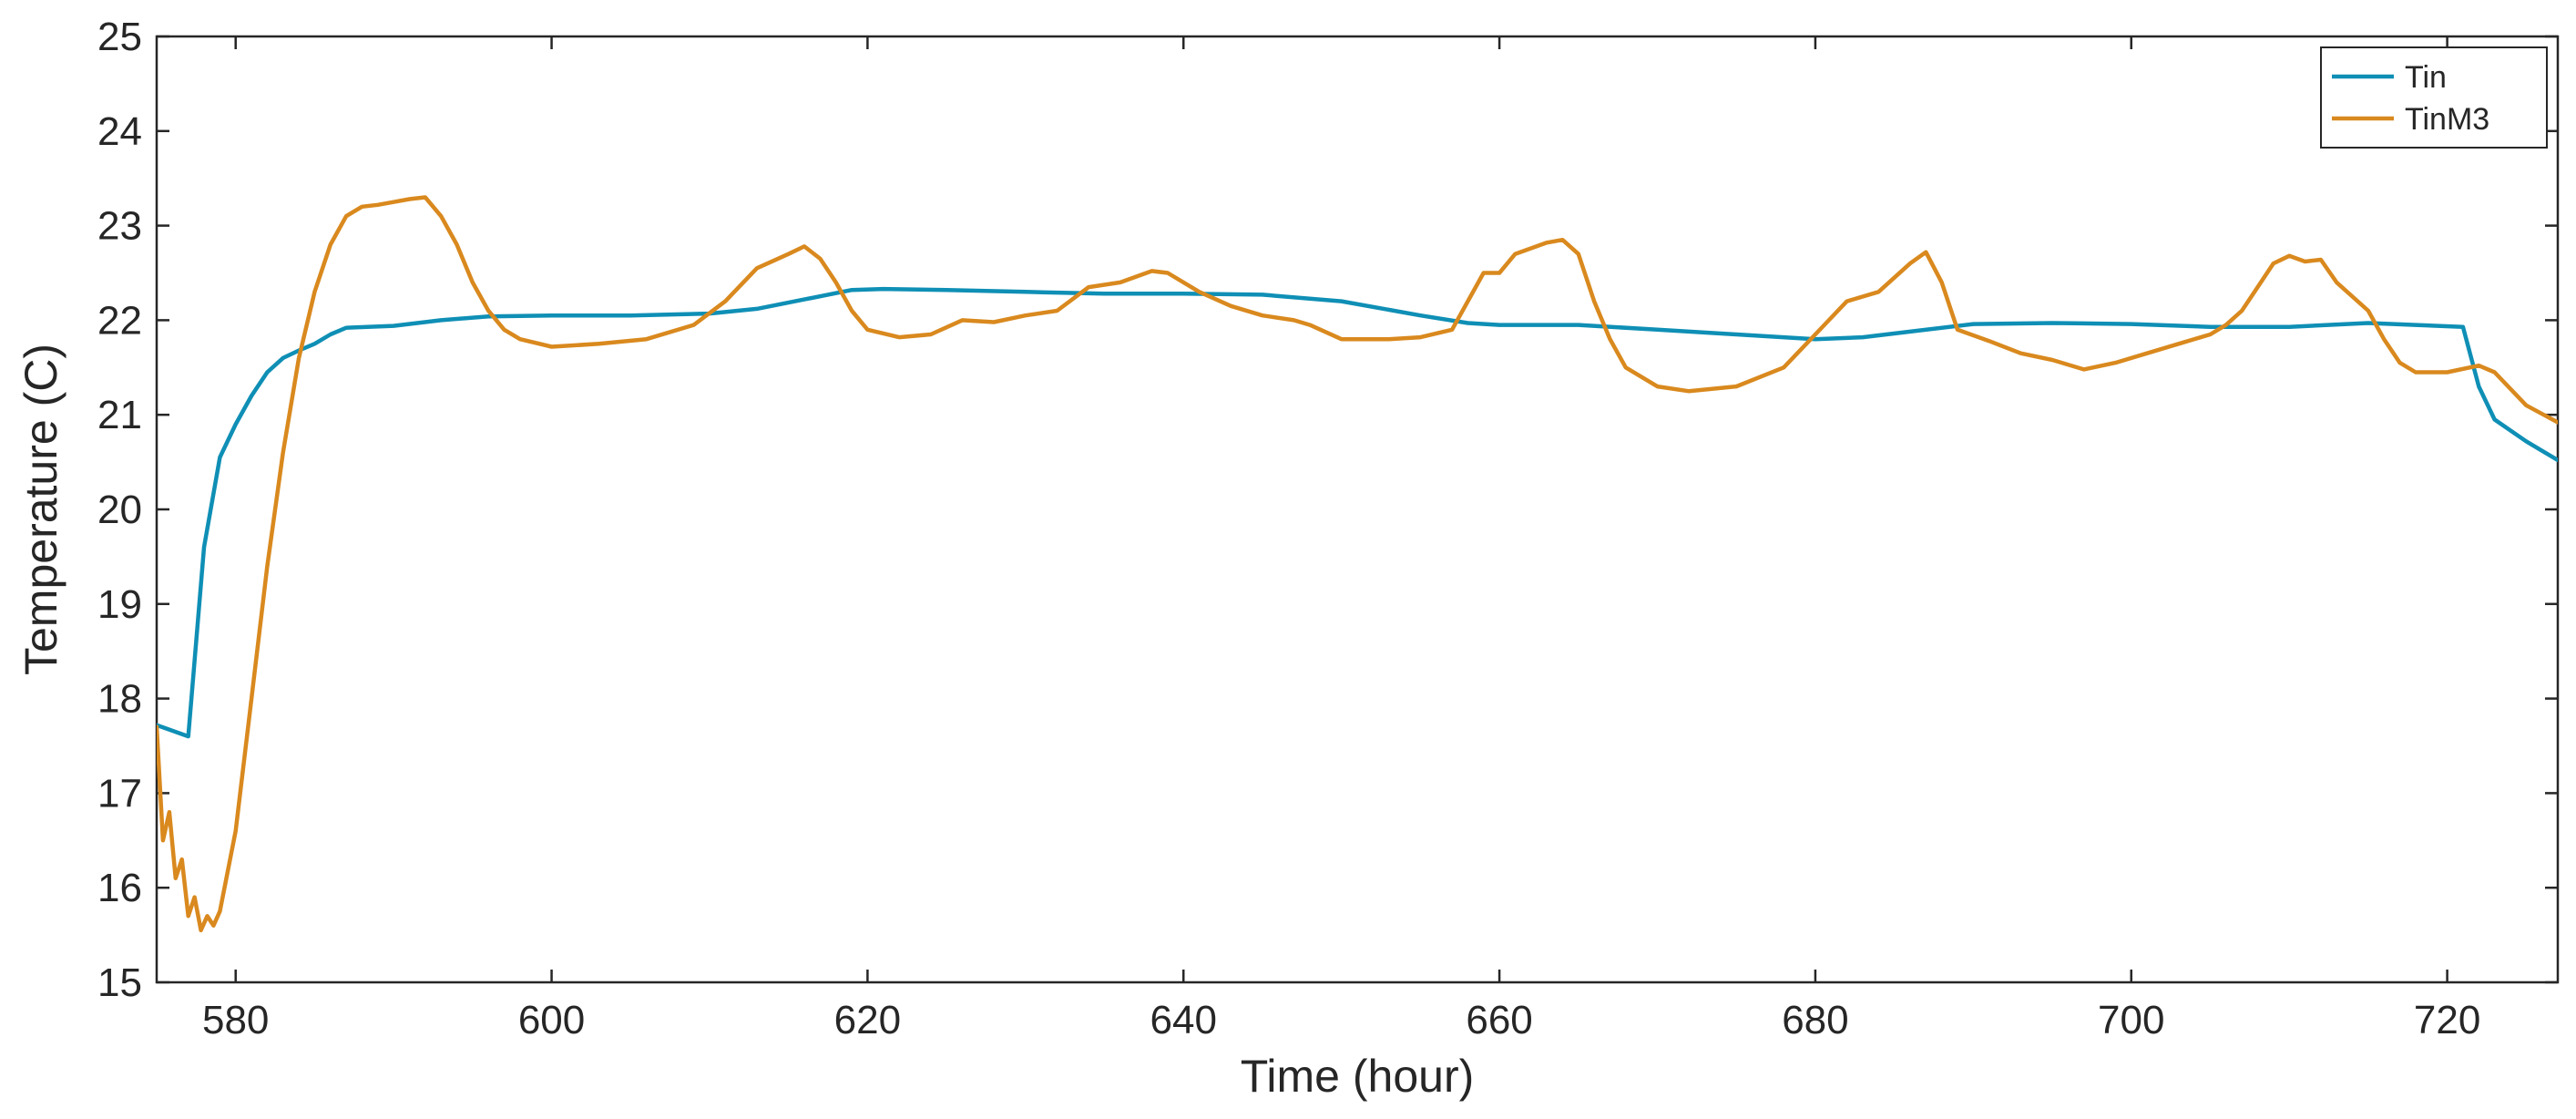  What do you see at coordinates (119, 793) in the screenshot?
I see `y-tick-label: 17` at bounding box center [119, 793].